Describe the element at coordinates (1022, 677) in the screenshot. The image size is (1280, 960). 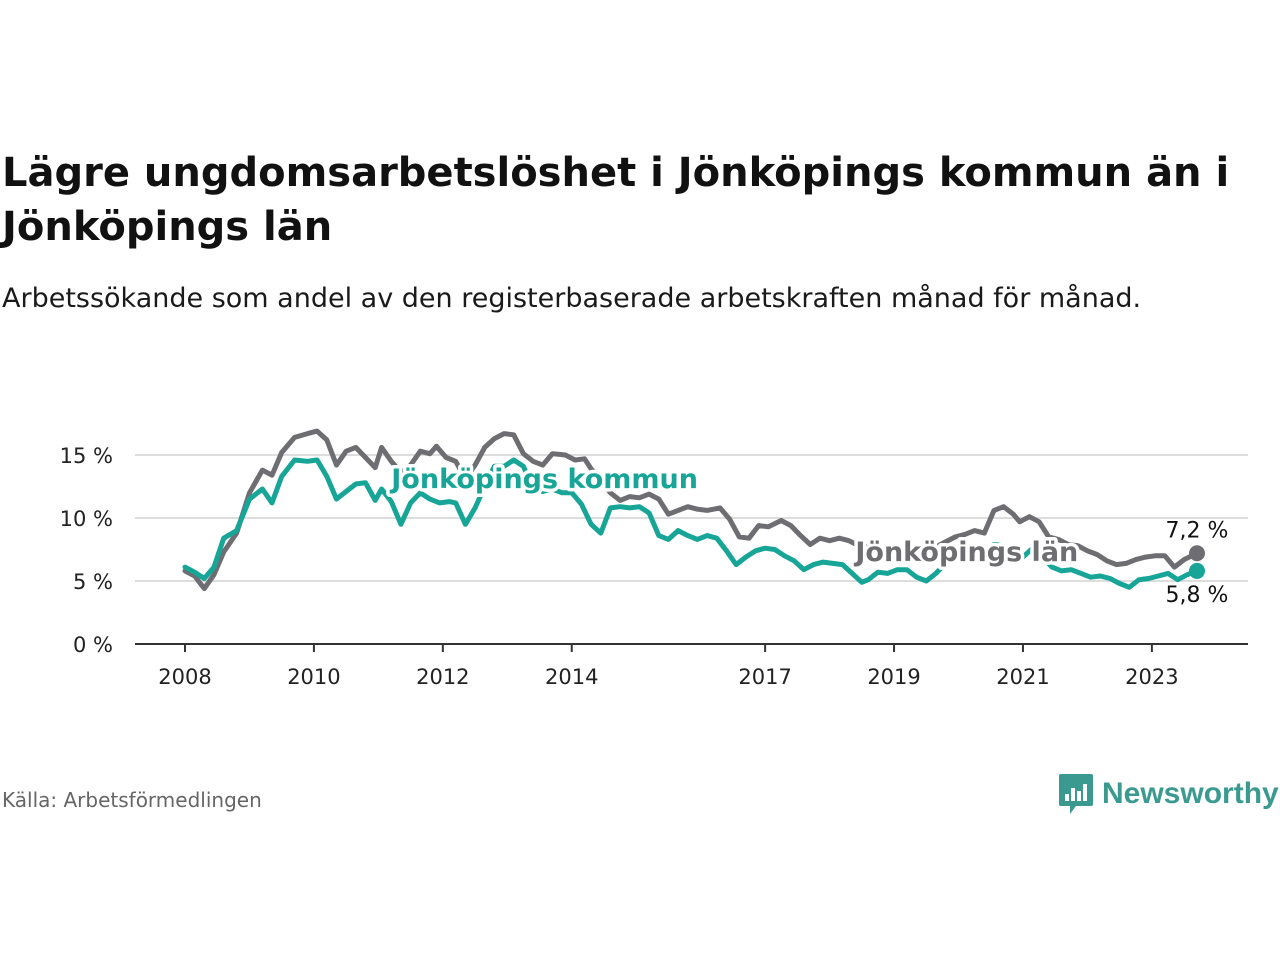
I see `x-tick-label: 2021` at that location.